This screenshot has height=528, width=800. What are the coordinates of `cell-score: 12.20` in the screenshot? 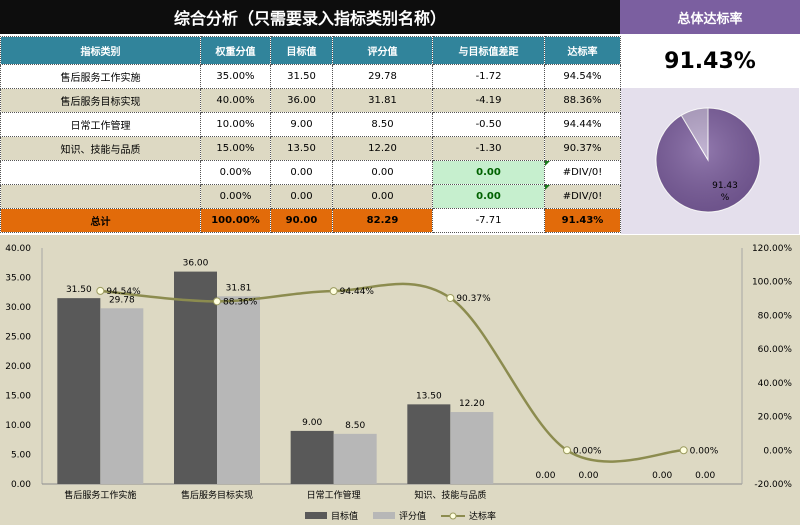 It's located at (382, 148).